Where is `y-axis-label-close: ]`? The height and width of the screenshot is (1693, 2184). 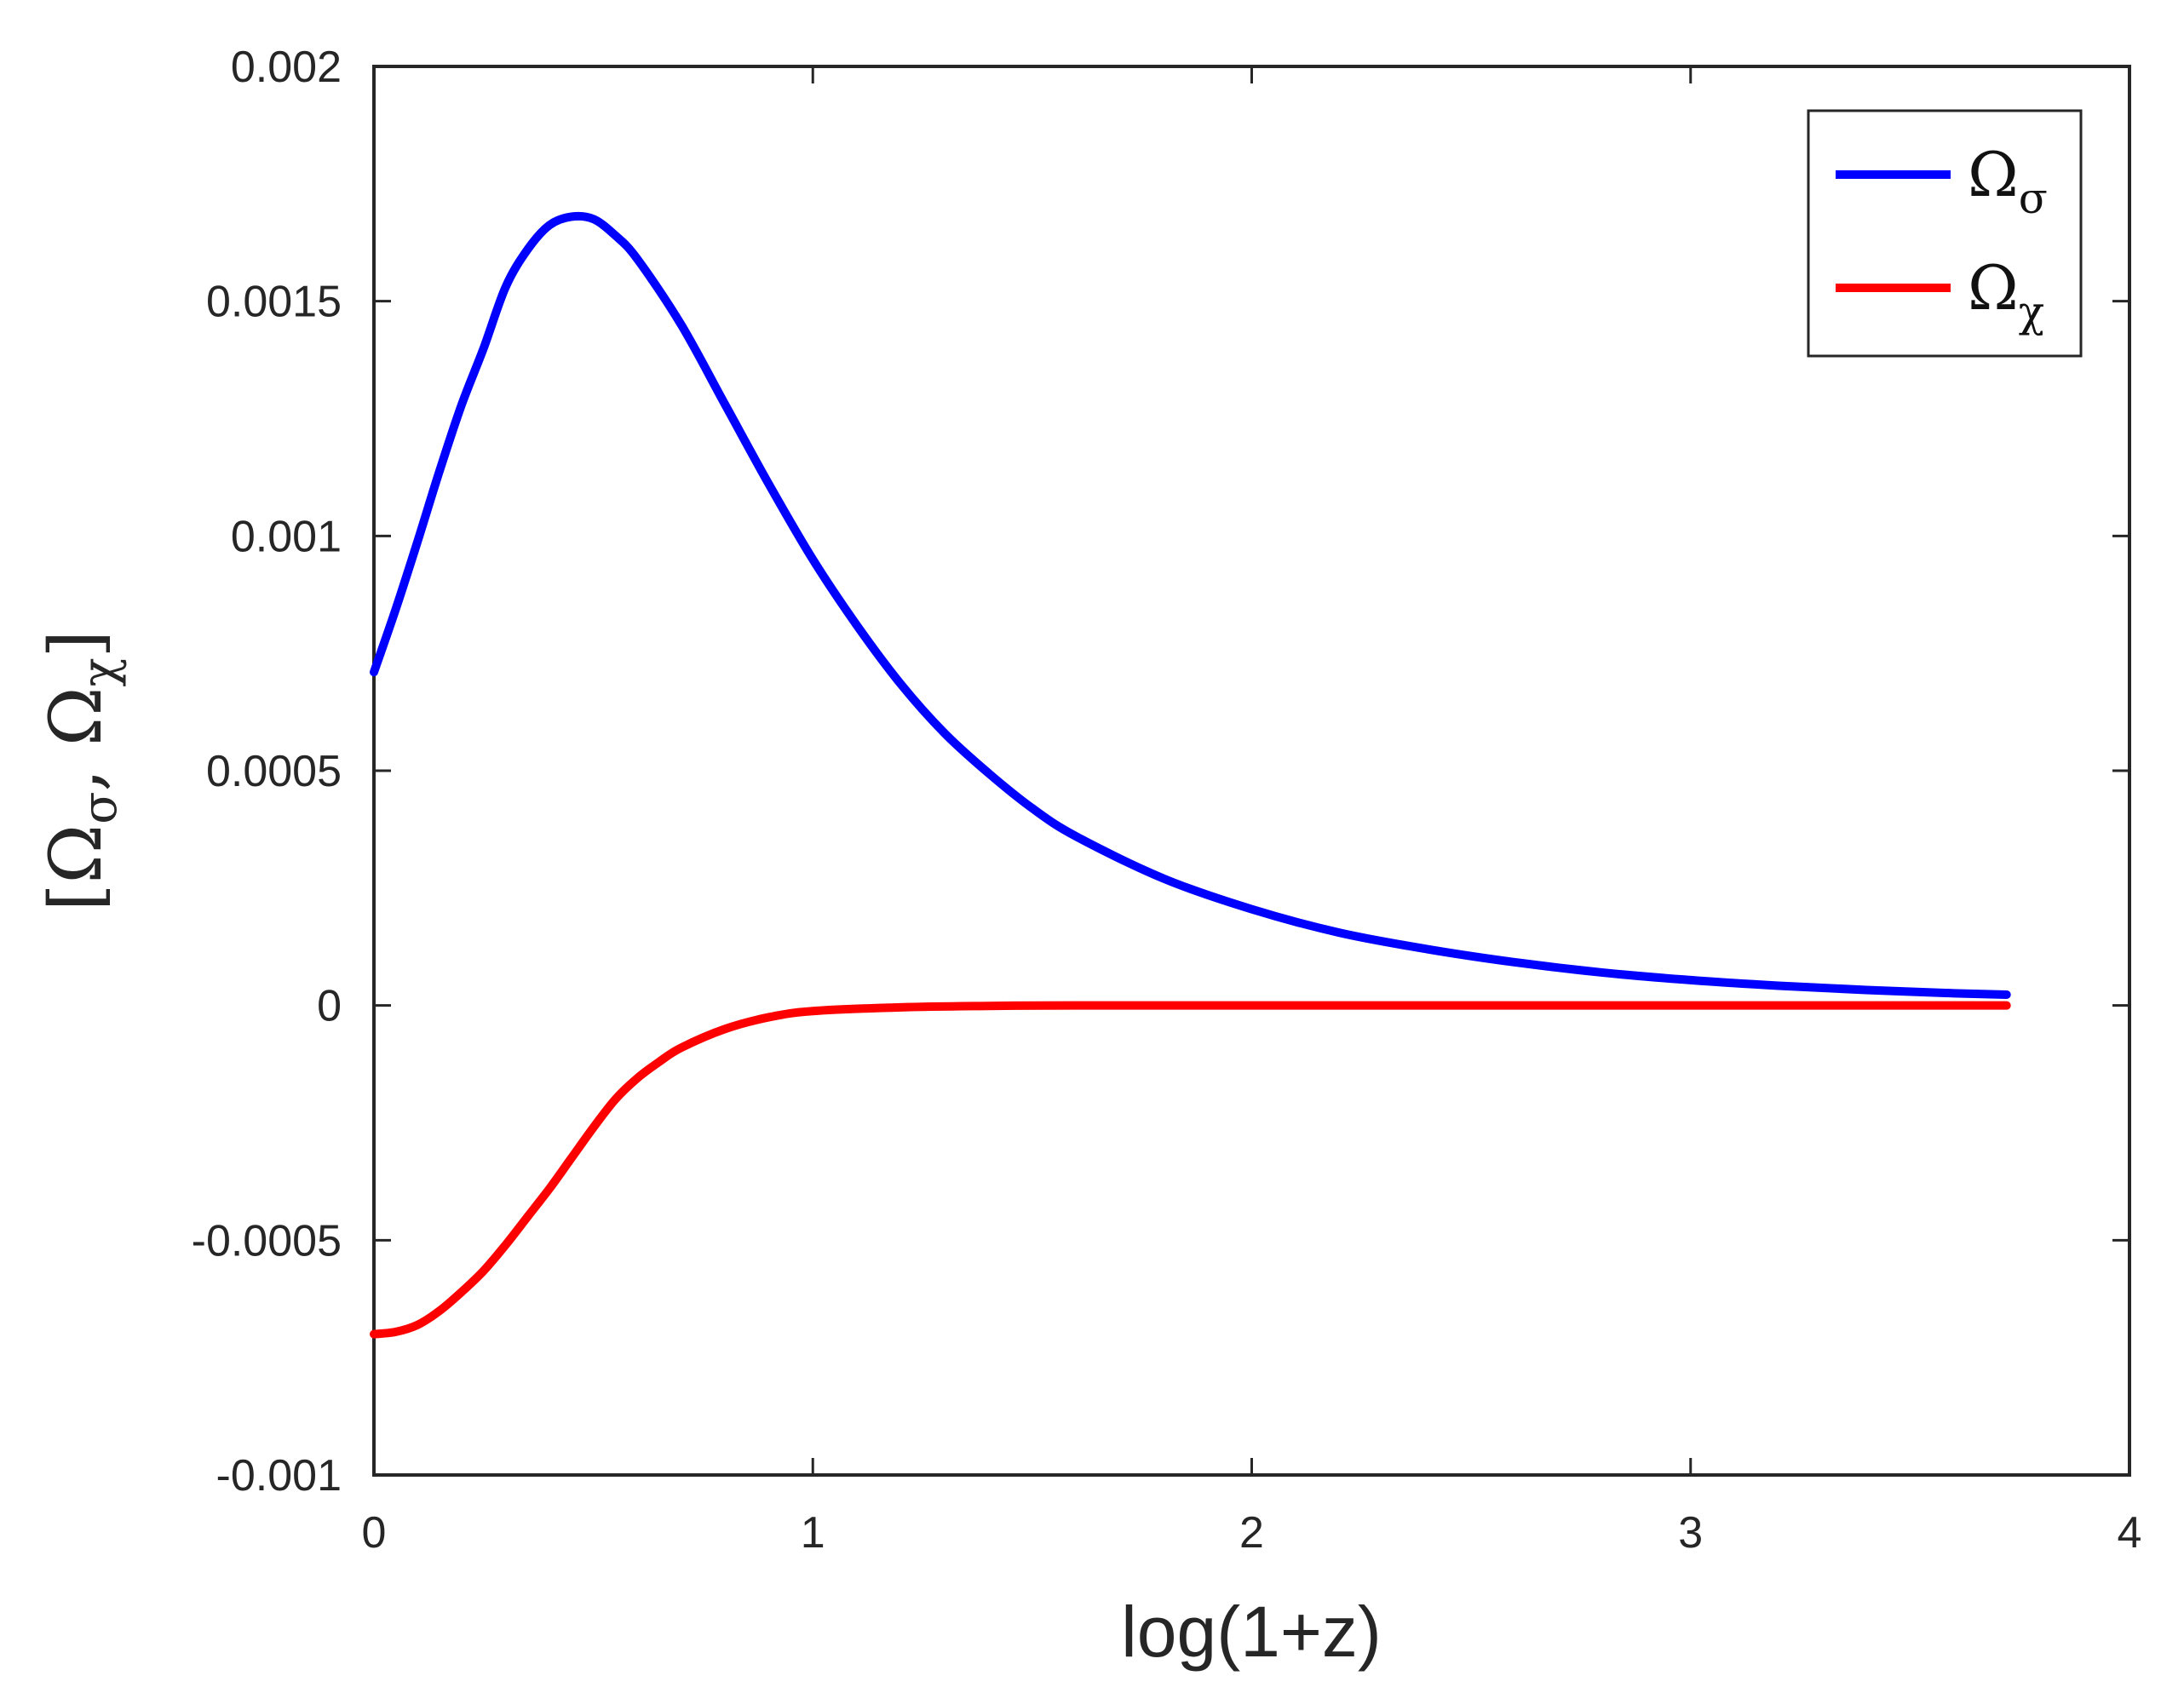
y-axis-label-close: ] is located at coordinates (76, 644).